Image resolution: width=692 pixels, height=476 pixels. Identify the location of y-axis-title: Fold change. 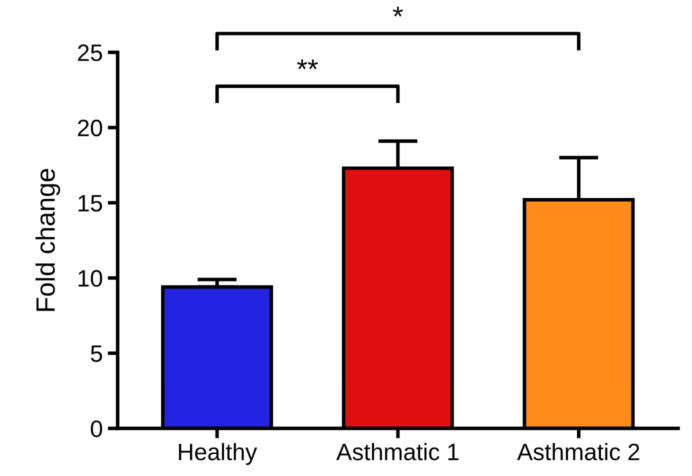
(48, 239).